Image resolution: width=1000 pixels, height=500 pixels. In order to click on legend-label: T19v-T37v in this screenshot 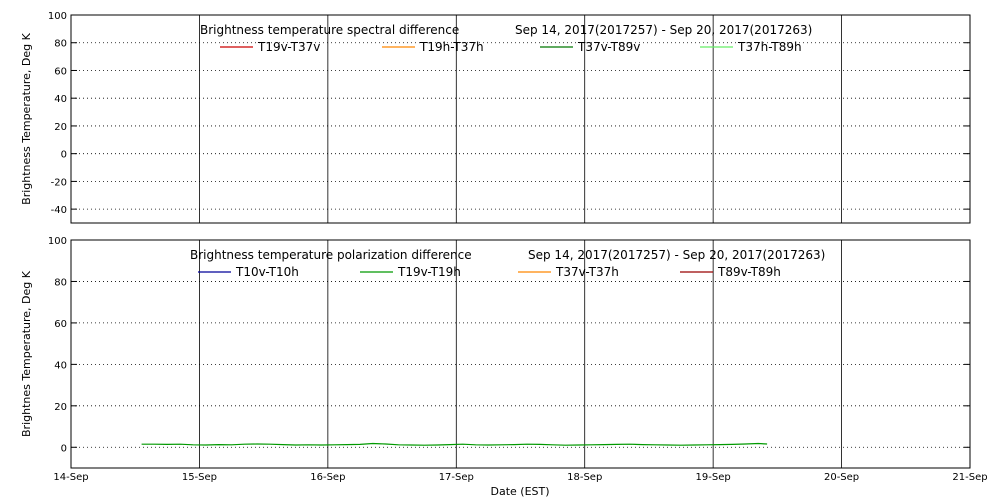, I will do `click(288, 47)`.